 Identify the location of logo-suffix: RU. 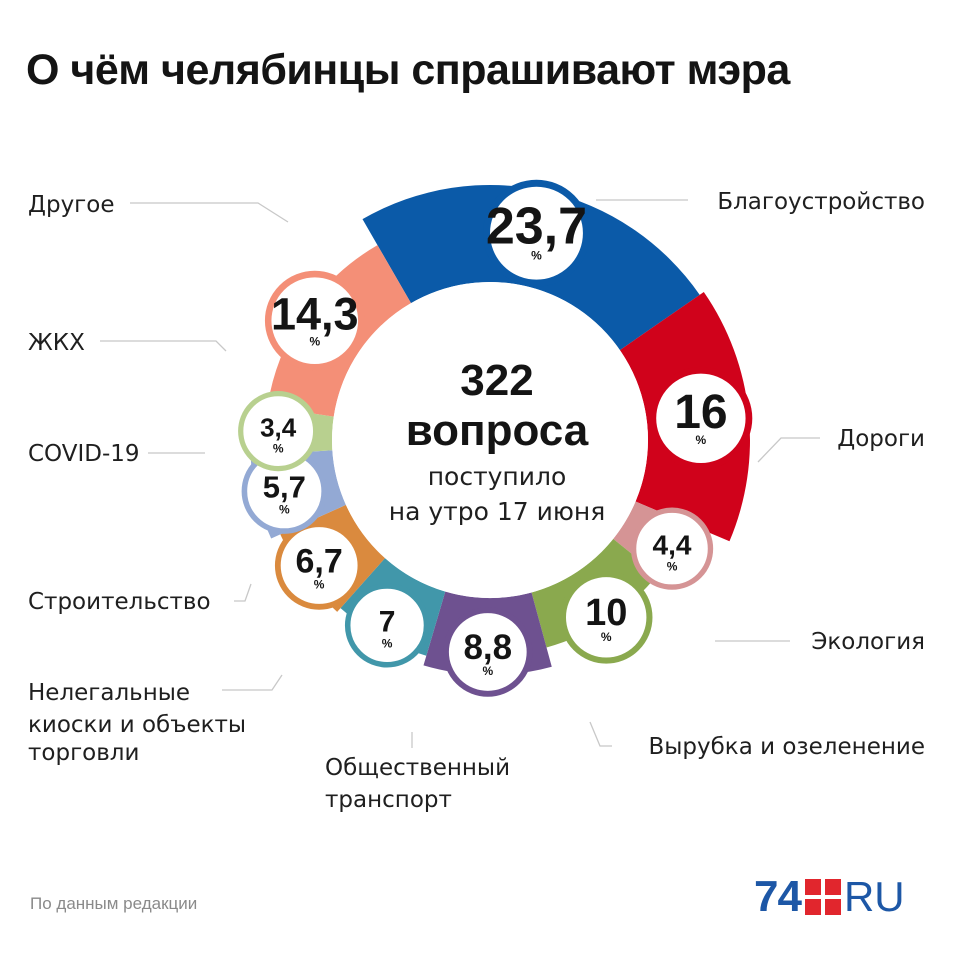
(874, 896).